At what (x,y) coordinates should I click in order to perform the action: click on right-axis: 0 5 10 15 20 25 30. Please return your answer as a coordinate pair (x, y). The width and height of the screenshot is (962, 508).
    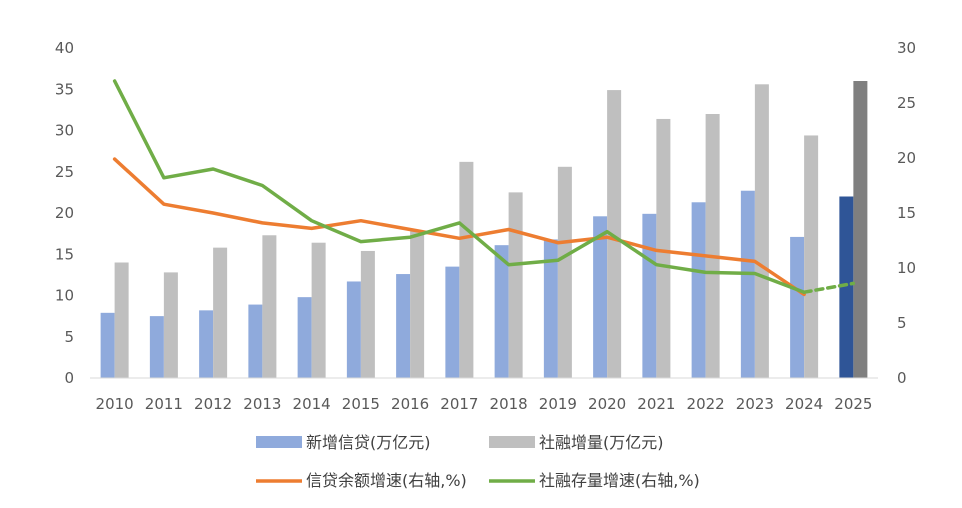
    Looking at the image, I should click on (906, 213).